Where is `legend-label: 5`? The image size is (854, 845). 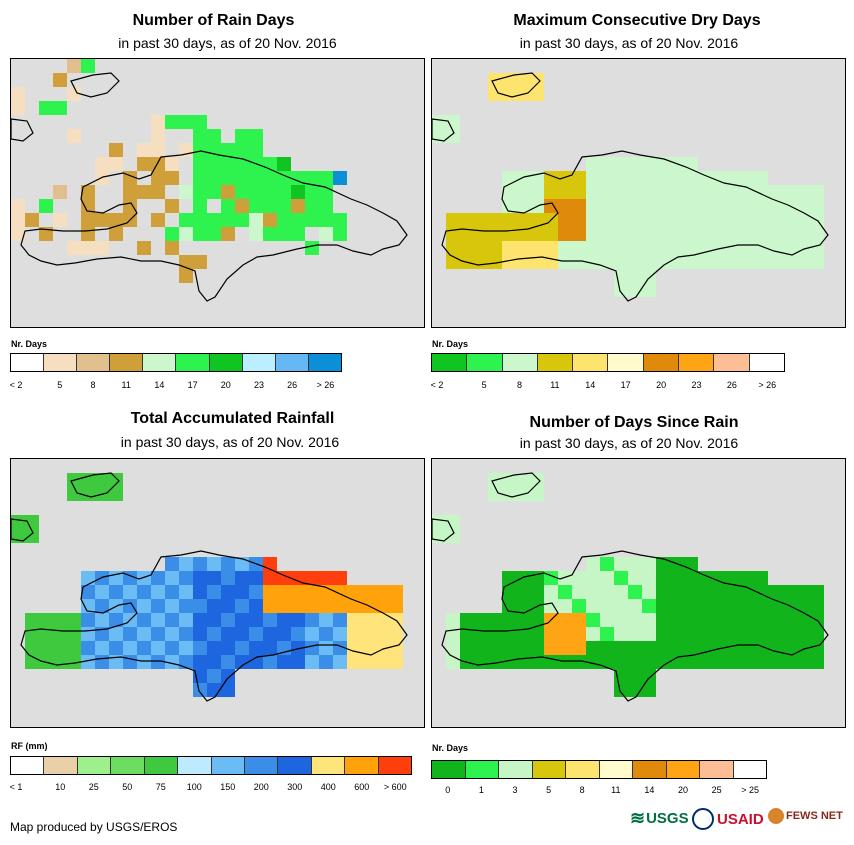 legend-label: 5 is located at coordinates (60, 385).